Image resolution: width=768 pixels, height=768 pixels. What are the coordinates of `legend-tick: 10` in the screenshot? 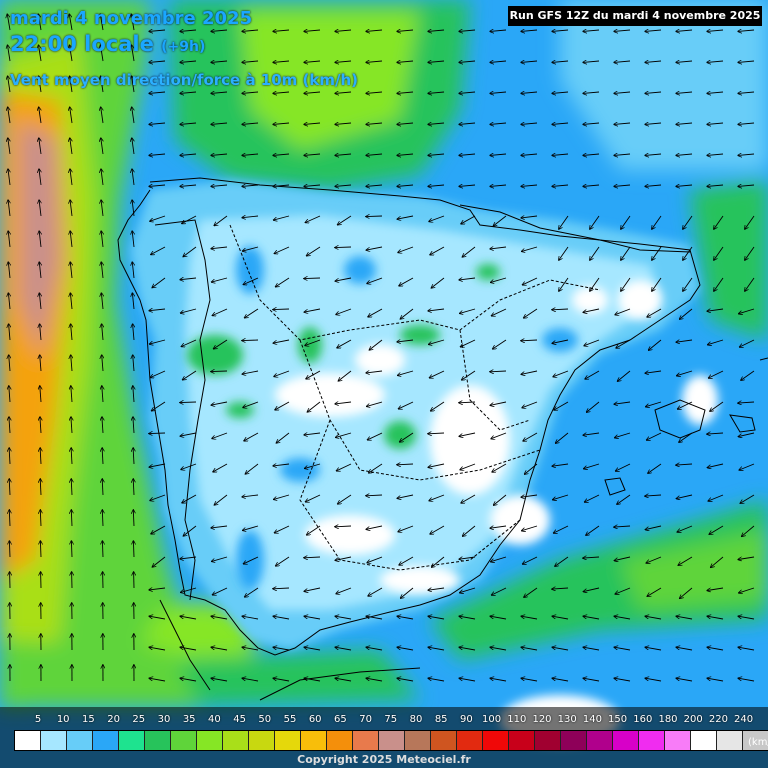 It's located at (63, 719).